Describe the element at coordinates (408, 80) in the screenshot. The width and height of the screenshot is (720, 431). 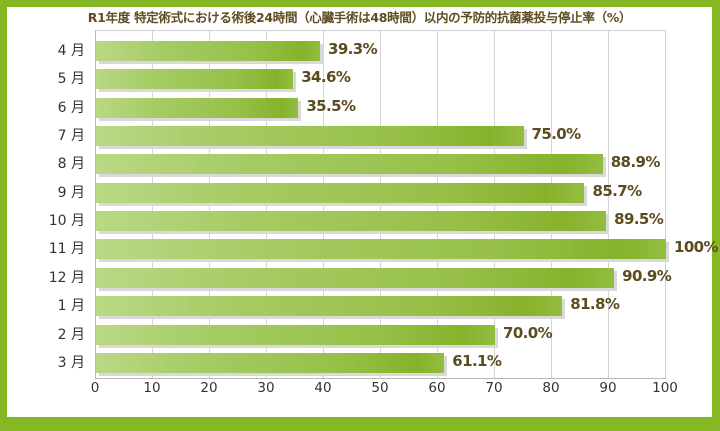
I see `bar-row: 34.6%` at that location.